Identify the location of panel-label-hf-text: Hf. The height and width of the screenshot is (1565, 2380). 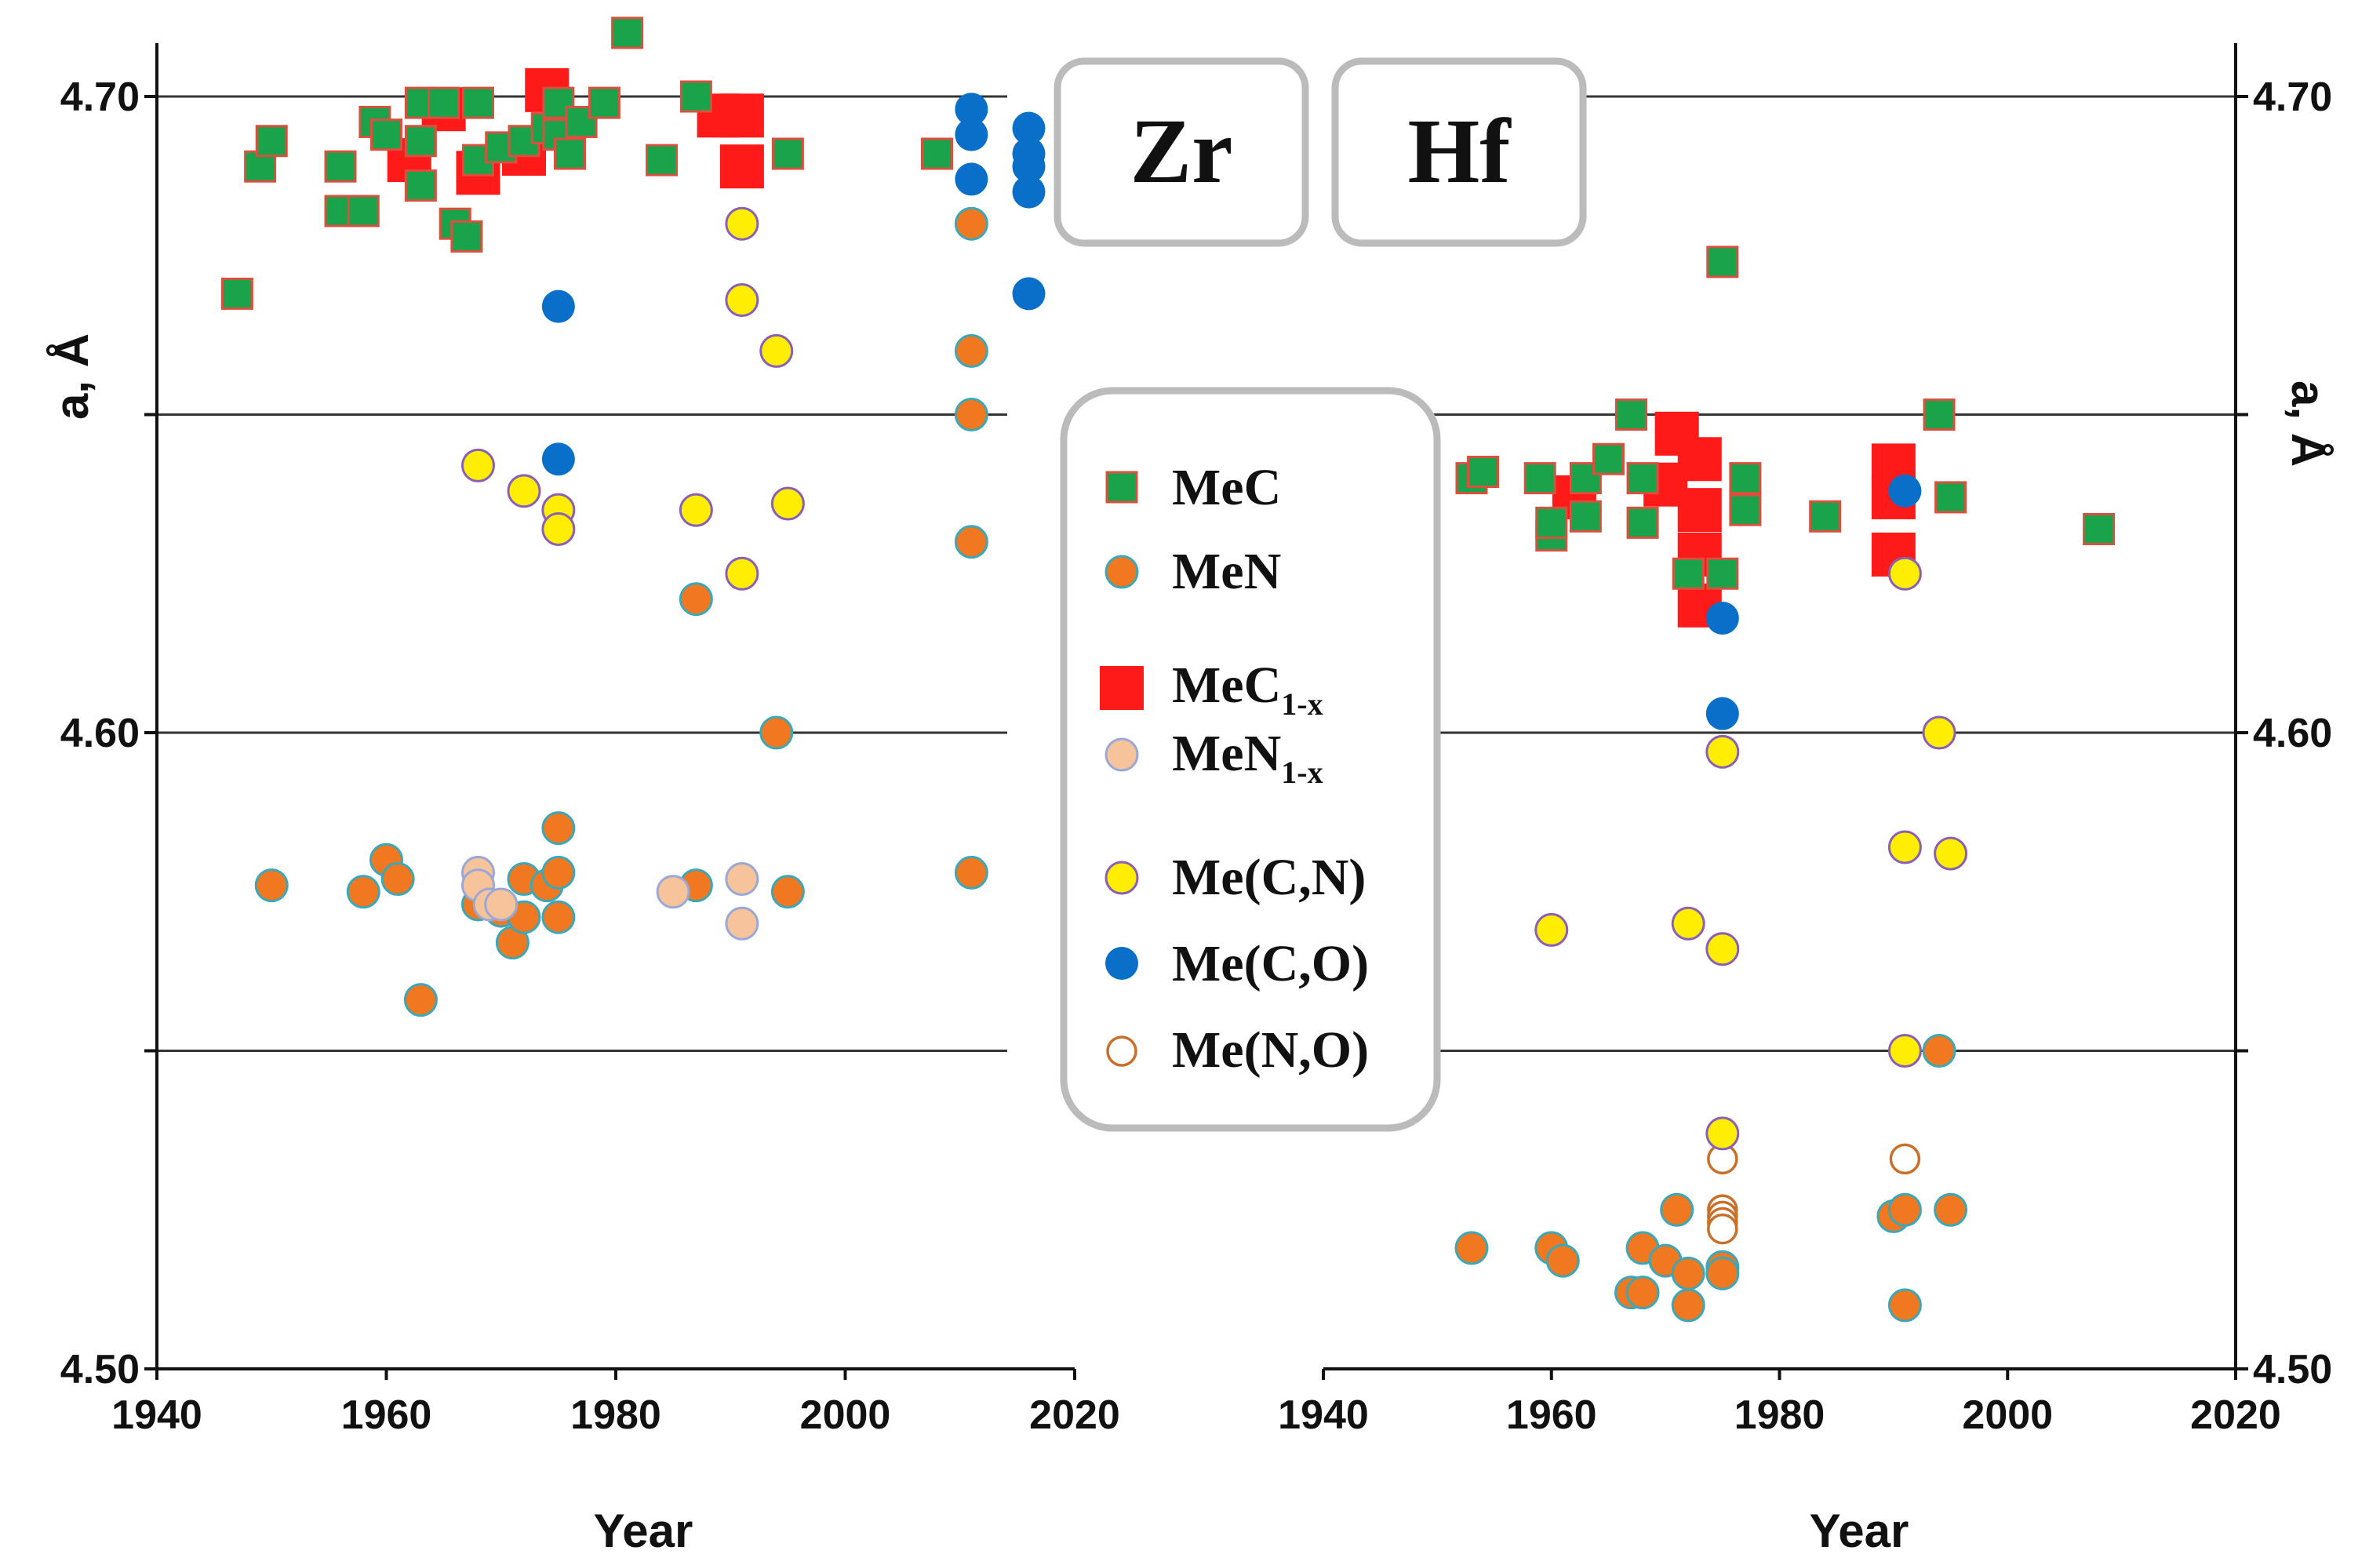
(1459, 151).